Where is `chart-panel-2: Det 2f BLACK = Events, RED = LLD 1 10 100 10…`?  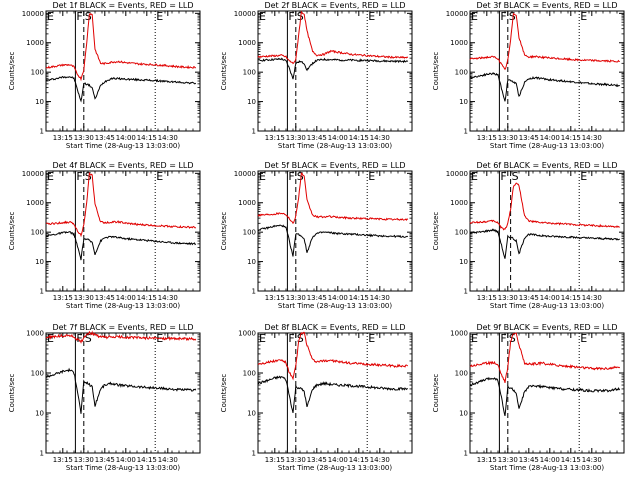 chart-panel-2: Det 2f BLACK = Events, RED = LLD 1 10 100 10… is located at coordinates (316, 75).